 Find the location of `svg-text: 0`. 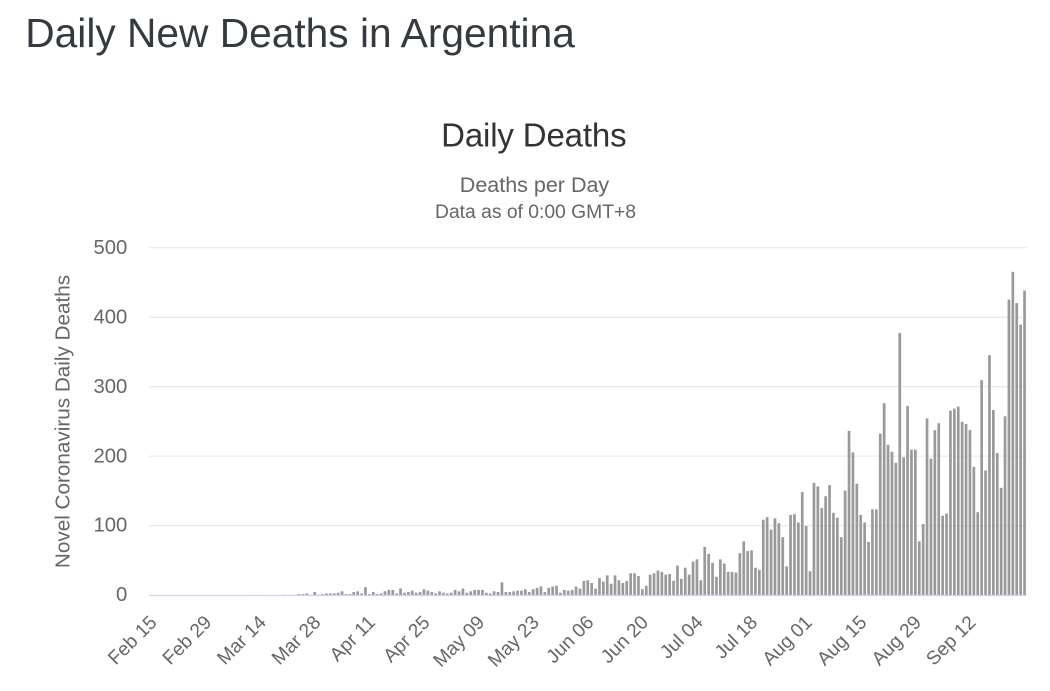

svg-text: 0 is located at coordinates (121, 595).